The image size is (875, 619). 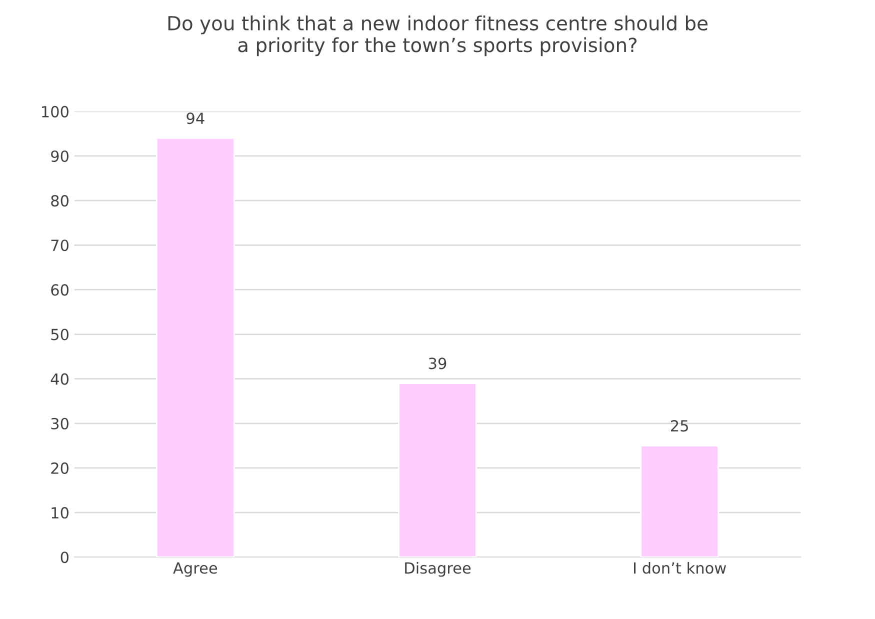 I want to click on y-tick-label: 100, so click(x=55, y=112).